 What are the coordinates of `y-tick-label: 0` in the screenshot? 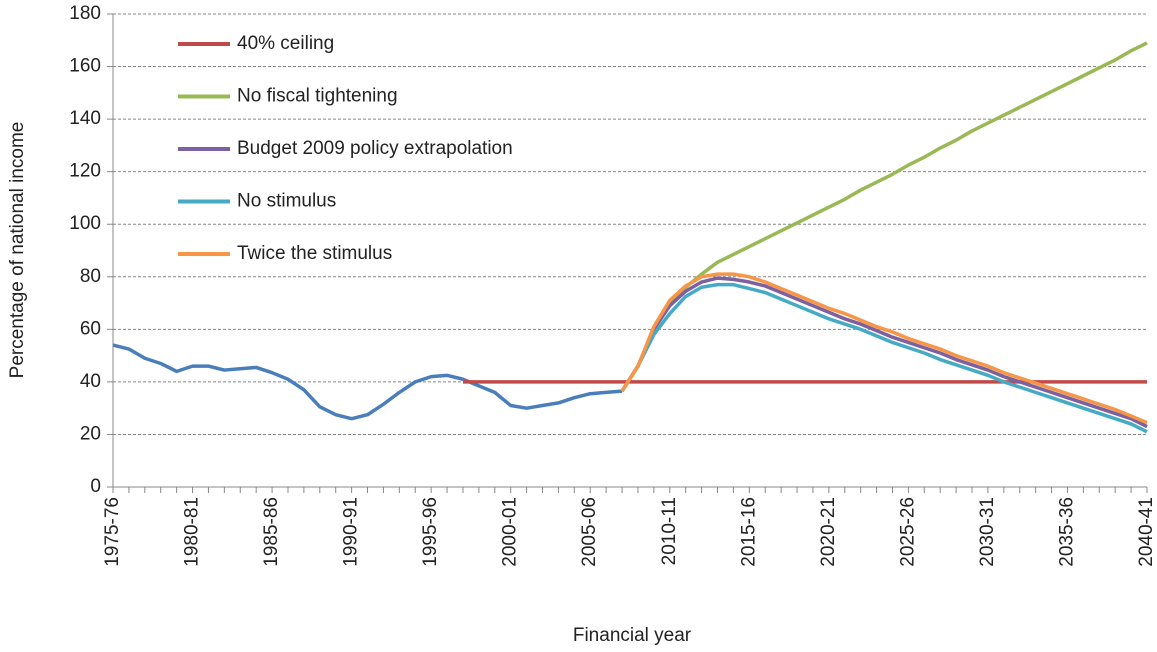 It's located at (95, 486).